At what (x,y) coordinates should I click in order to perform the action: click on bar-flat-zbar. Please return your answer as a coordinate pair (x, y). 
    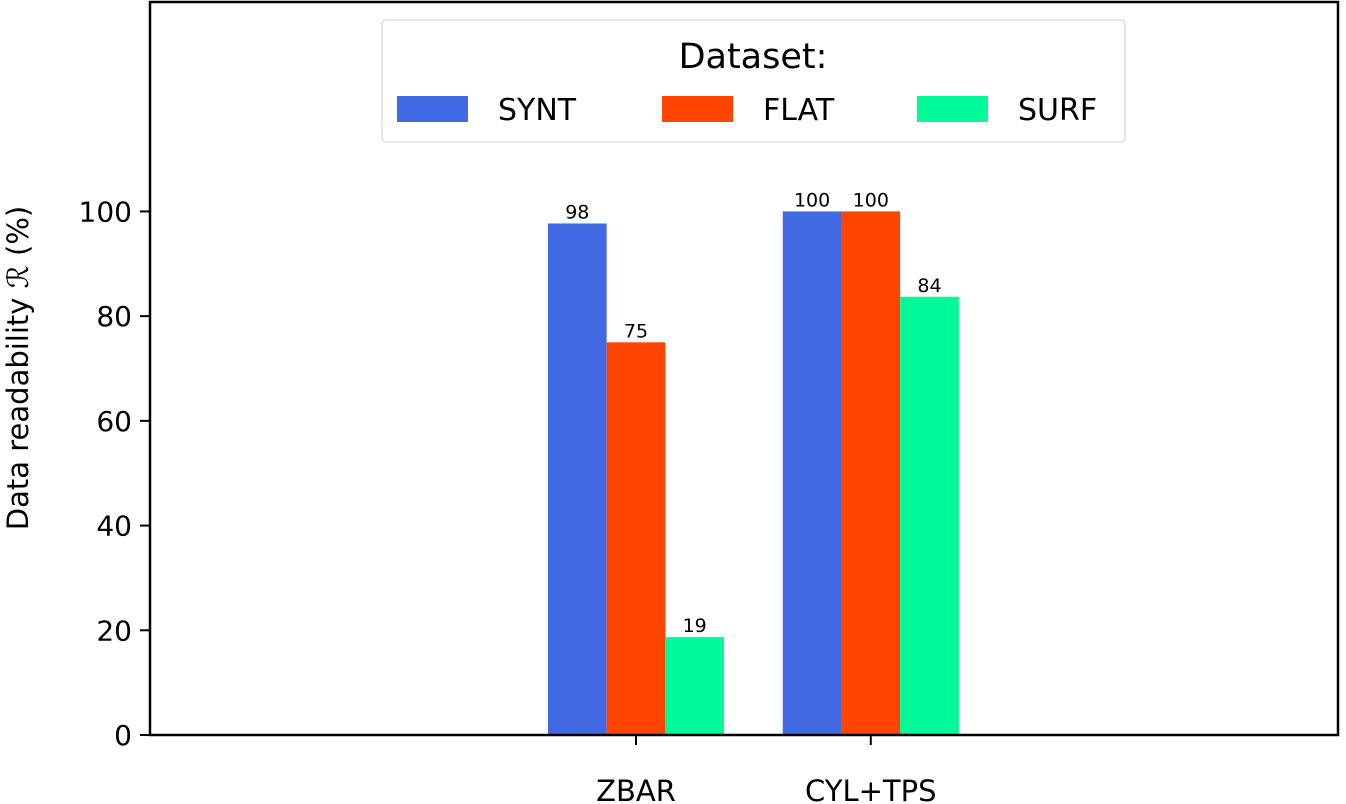
    Looking at the image, I should click on (636, 538).